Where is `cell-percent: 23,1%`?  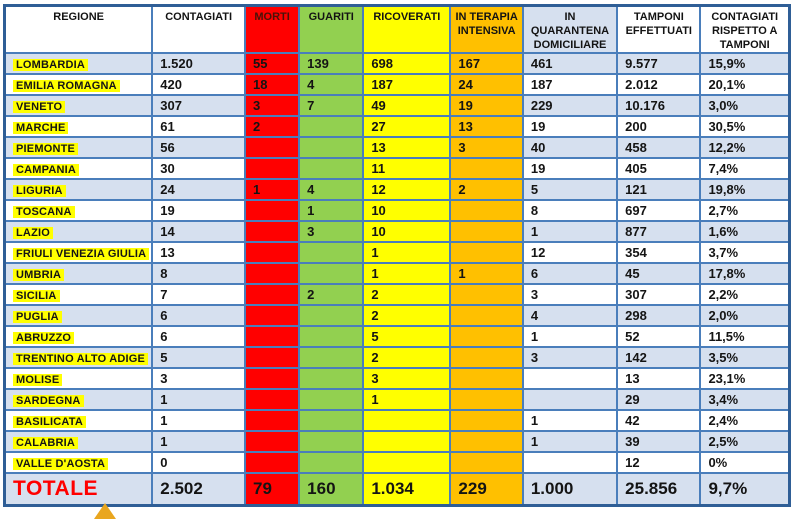
cell-percent: 23,1% is located at coordinates (745, 379).